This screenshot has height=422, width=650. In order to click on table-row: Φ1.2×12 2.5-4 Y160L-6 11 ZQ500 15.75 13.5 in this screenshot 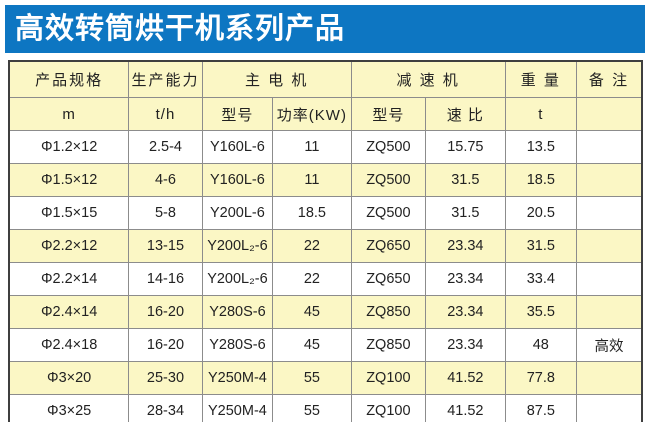, I will do `click(325, 147)`.